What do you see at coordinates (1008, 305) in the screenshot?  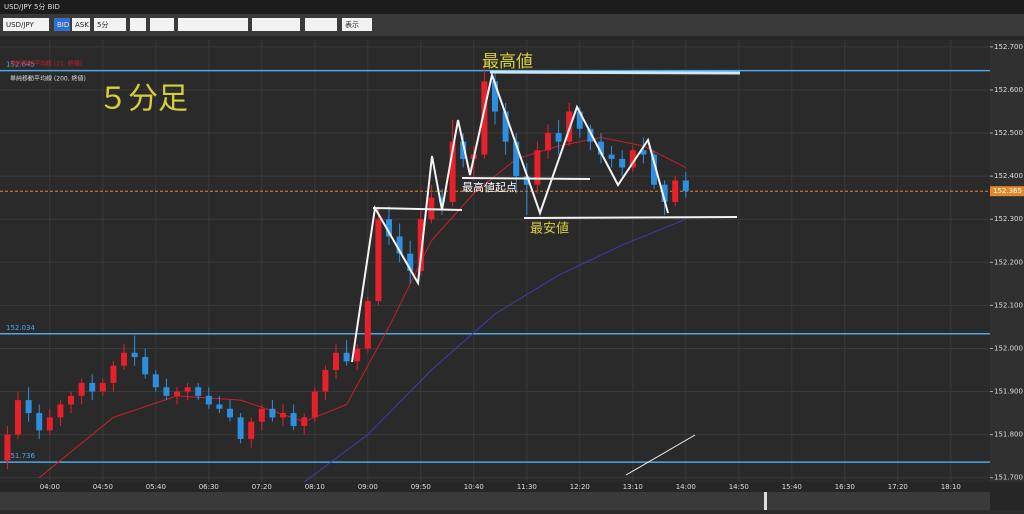 I see `y-tick-label: 152.100` at bounding box center [1008, 305].